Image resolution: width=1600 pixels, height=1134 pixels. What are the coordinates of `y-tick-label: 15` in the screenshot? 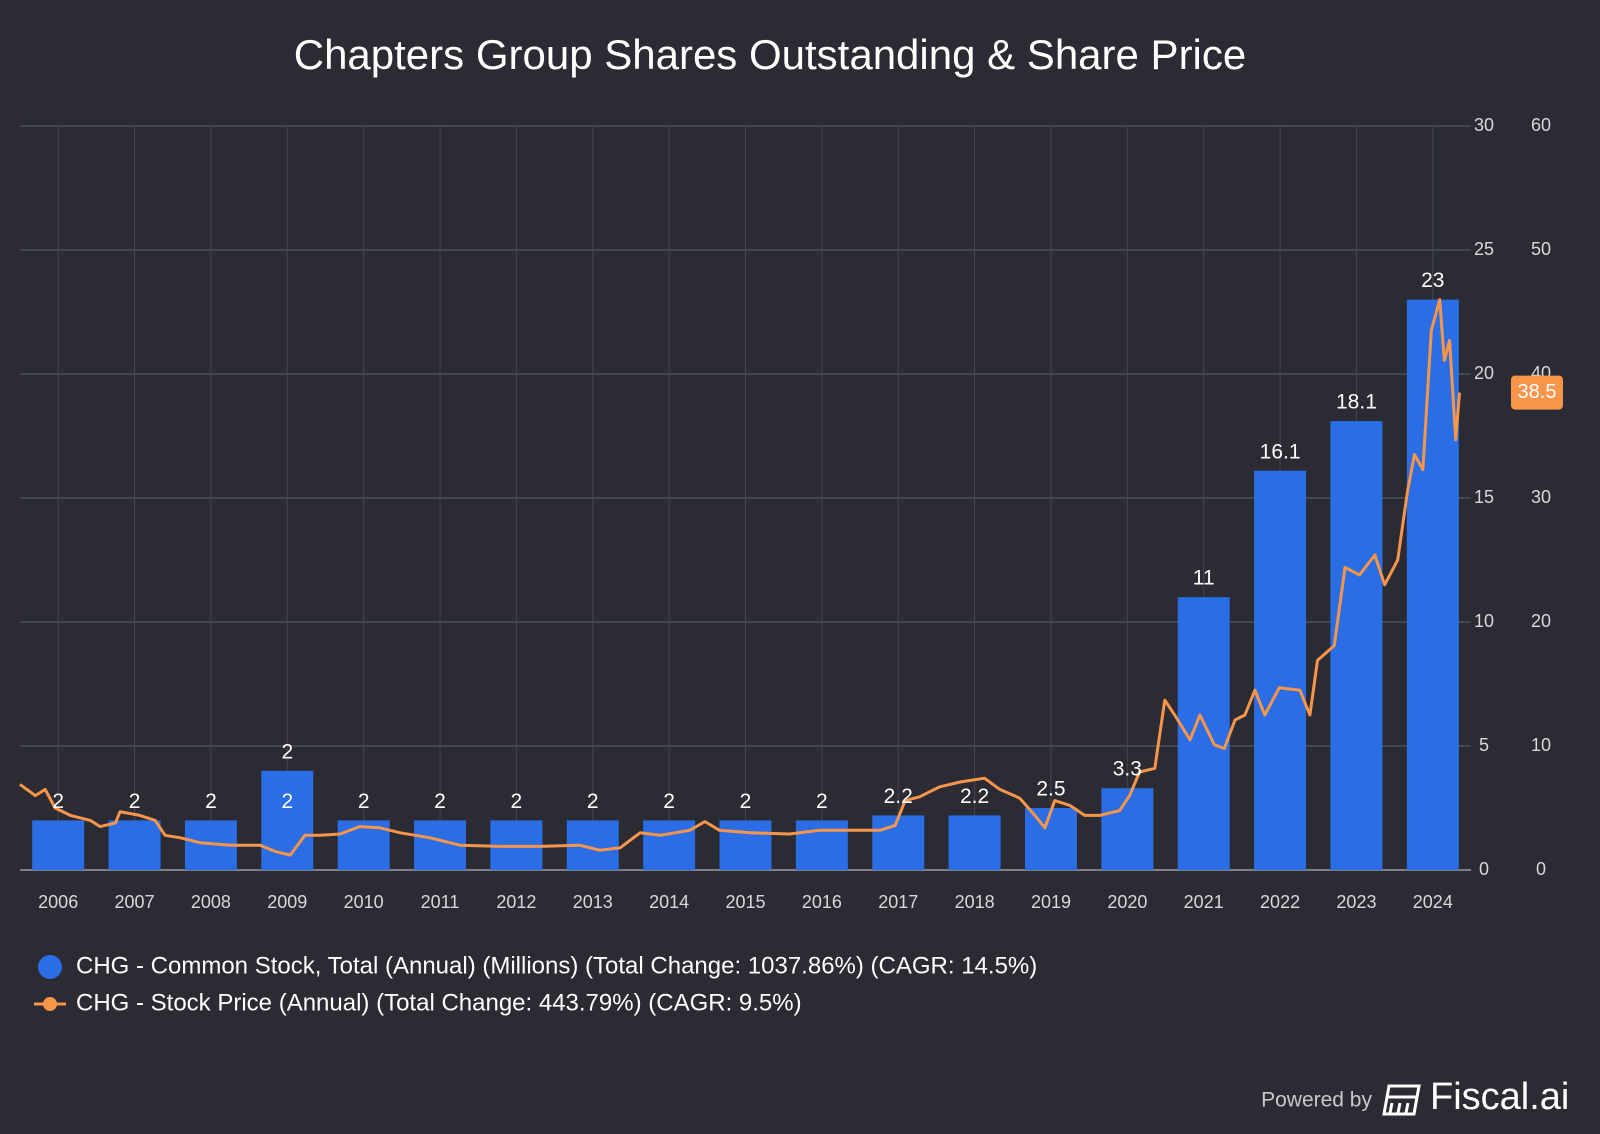 It's located at (1484, 497).